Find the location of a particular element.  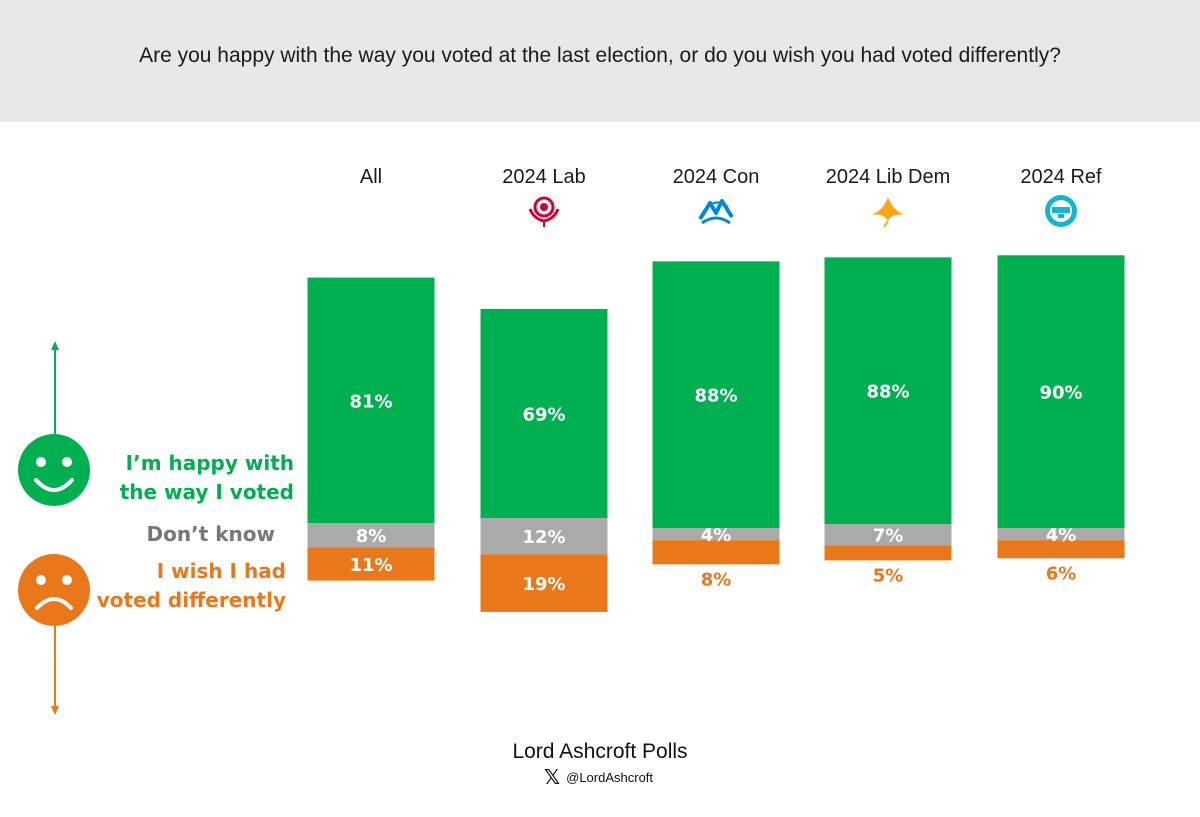

data-label: 5% is located at coordinates (888, 575).